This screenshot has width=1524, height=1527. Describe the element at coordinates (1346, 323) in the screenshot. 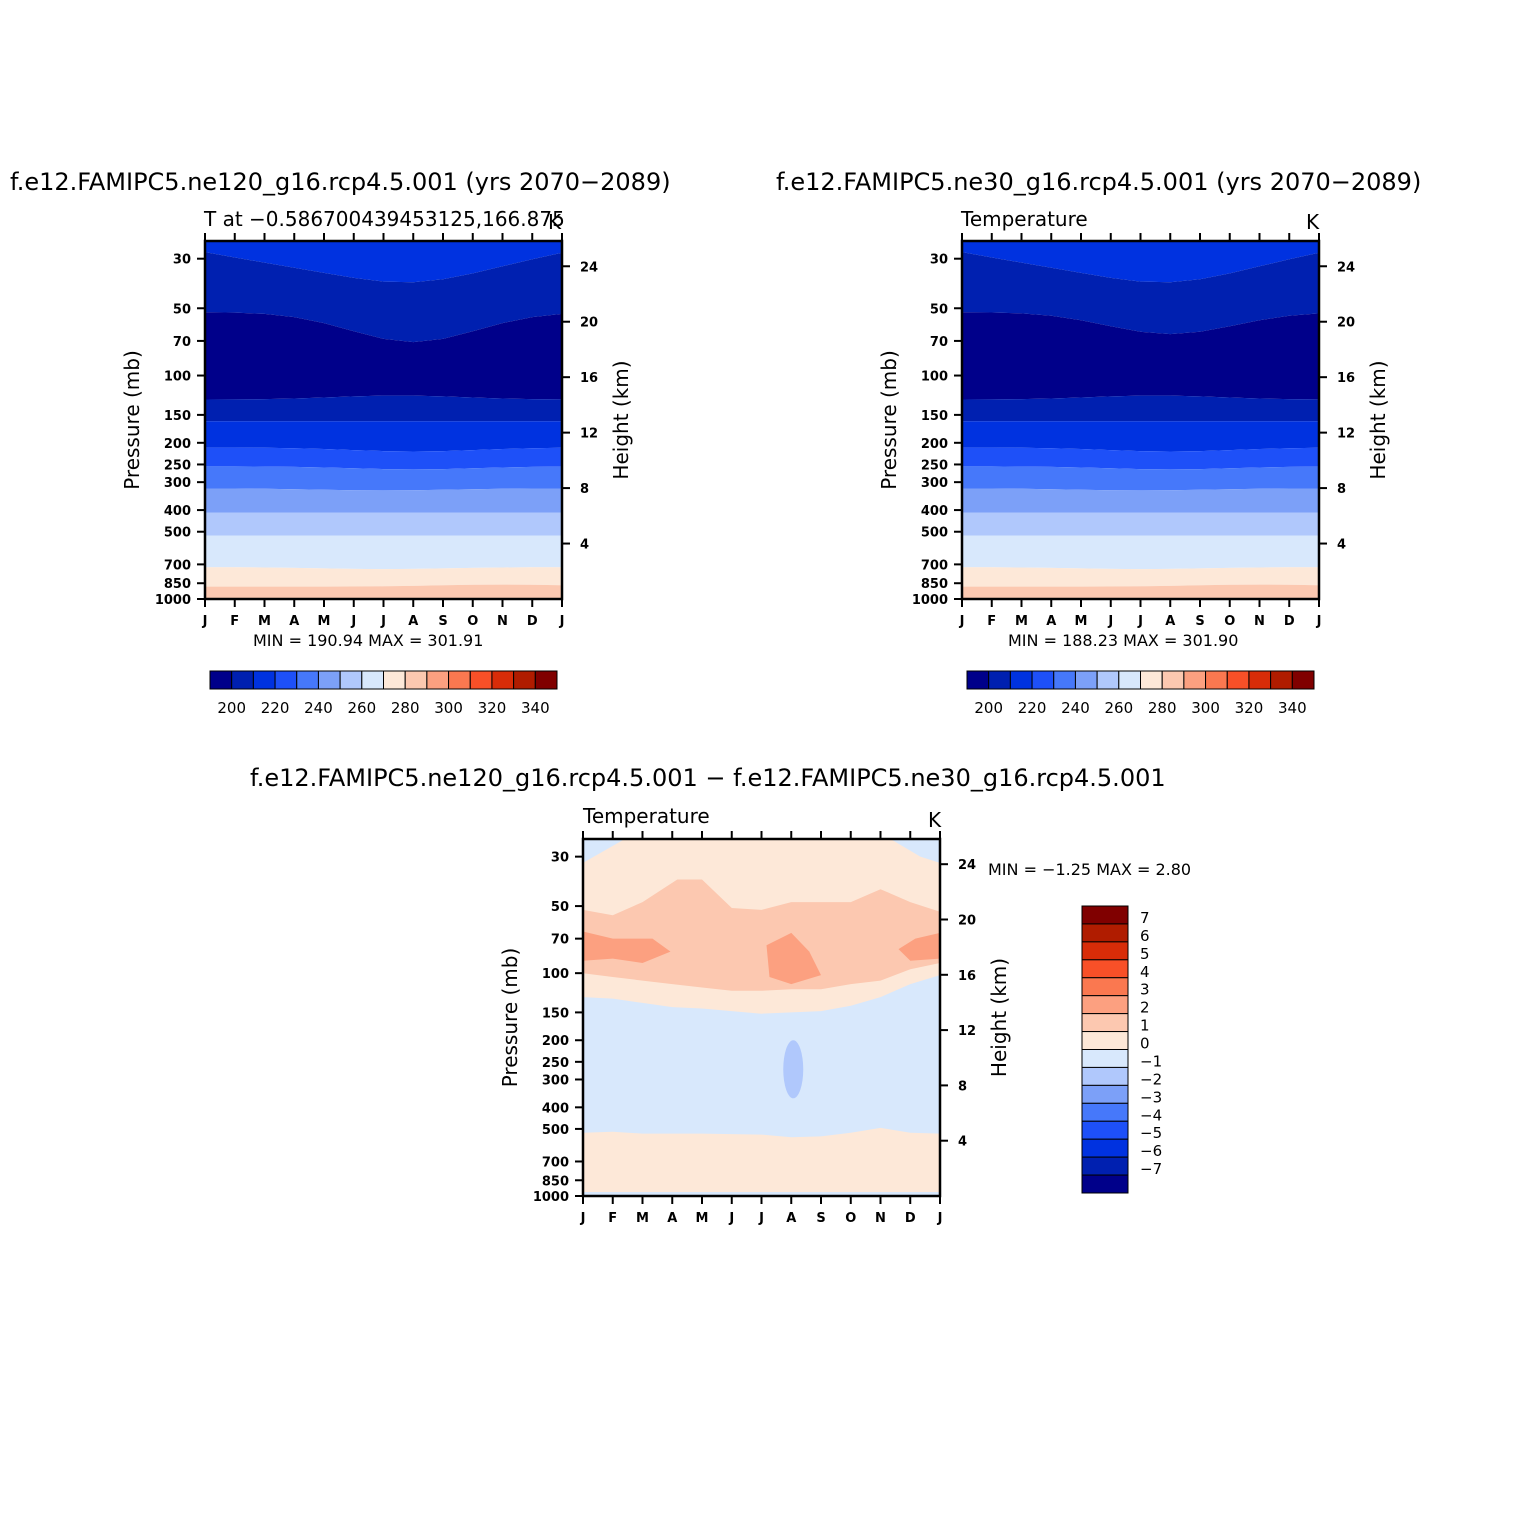

I see `y2-tick-label: 20` at that location.